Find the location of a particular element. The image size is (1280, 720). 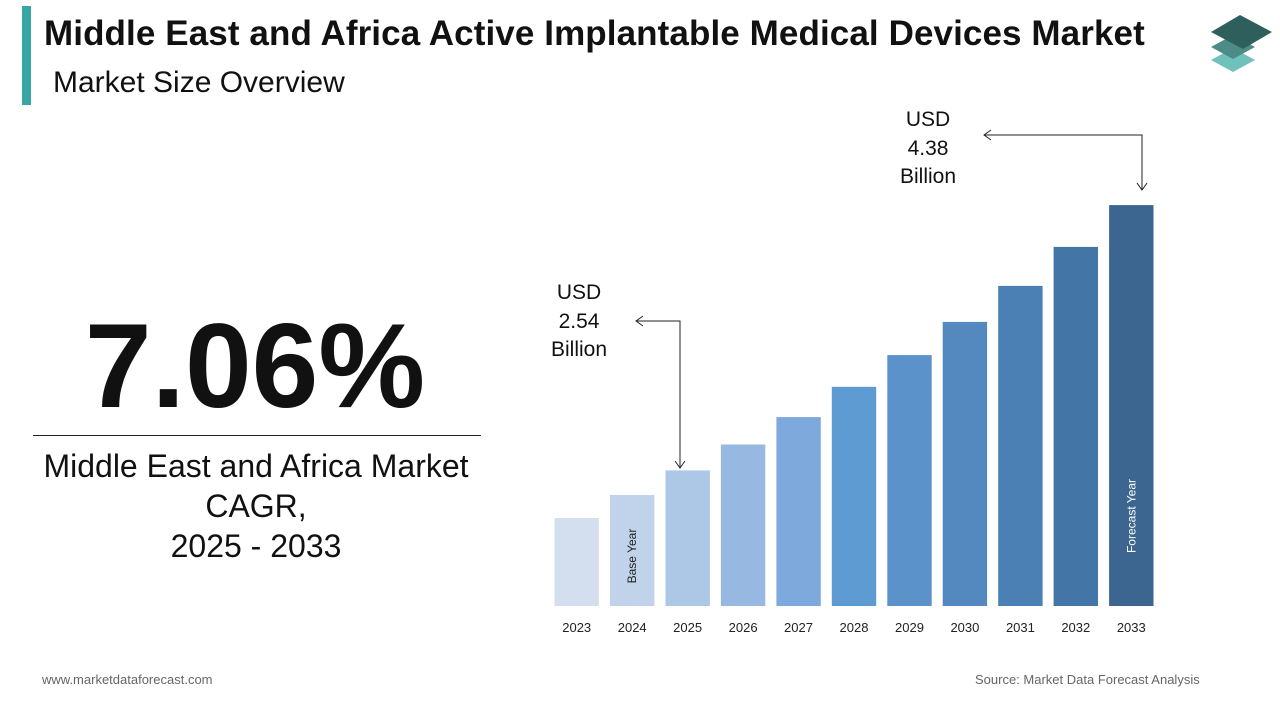

bar-2032 is located at coordinates (1075, 426).